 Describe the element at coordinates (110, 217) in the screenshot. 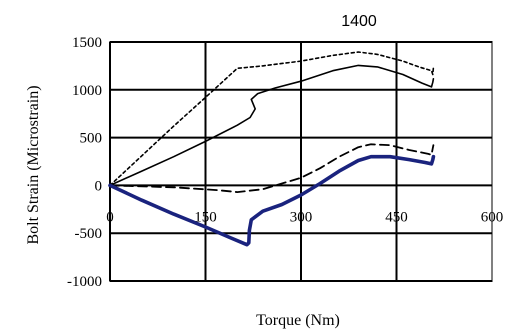

I see `x-tick-label: 0` at that location.